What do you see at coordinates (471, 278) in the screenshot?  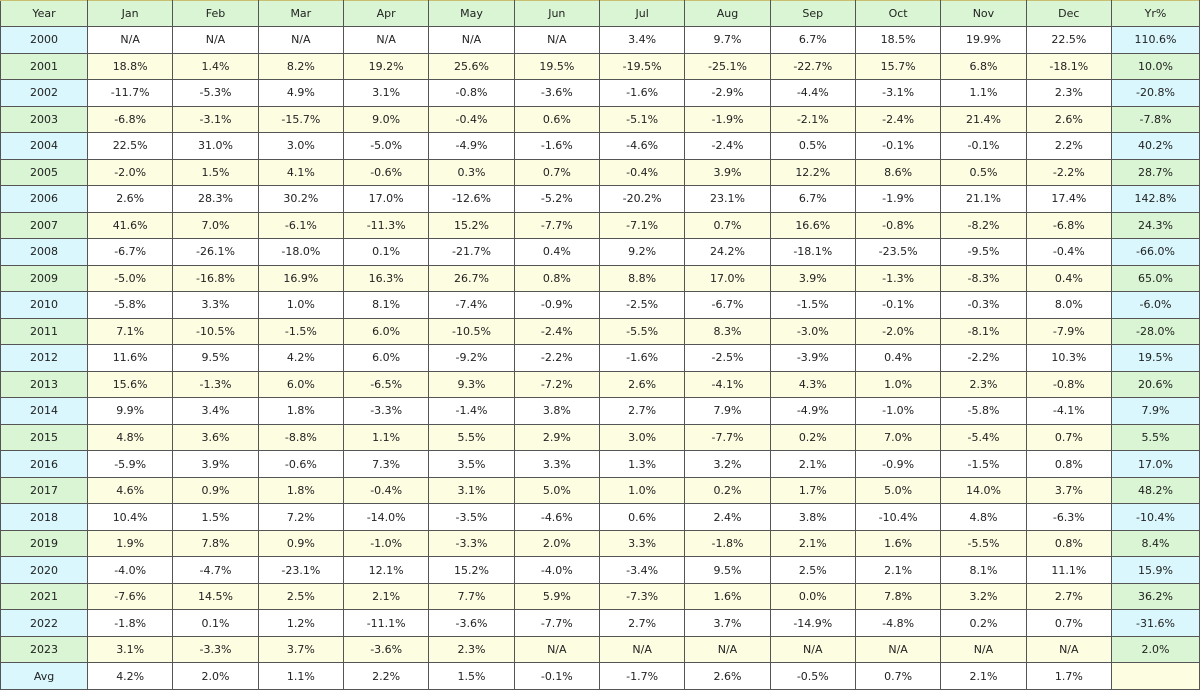 I see `monthly-return-cell: 26.7%` at bounding box center [471, 278].